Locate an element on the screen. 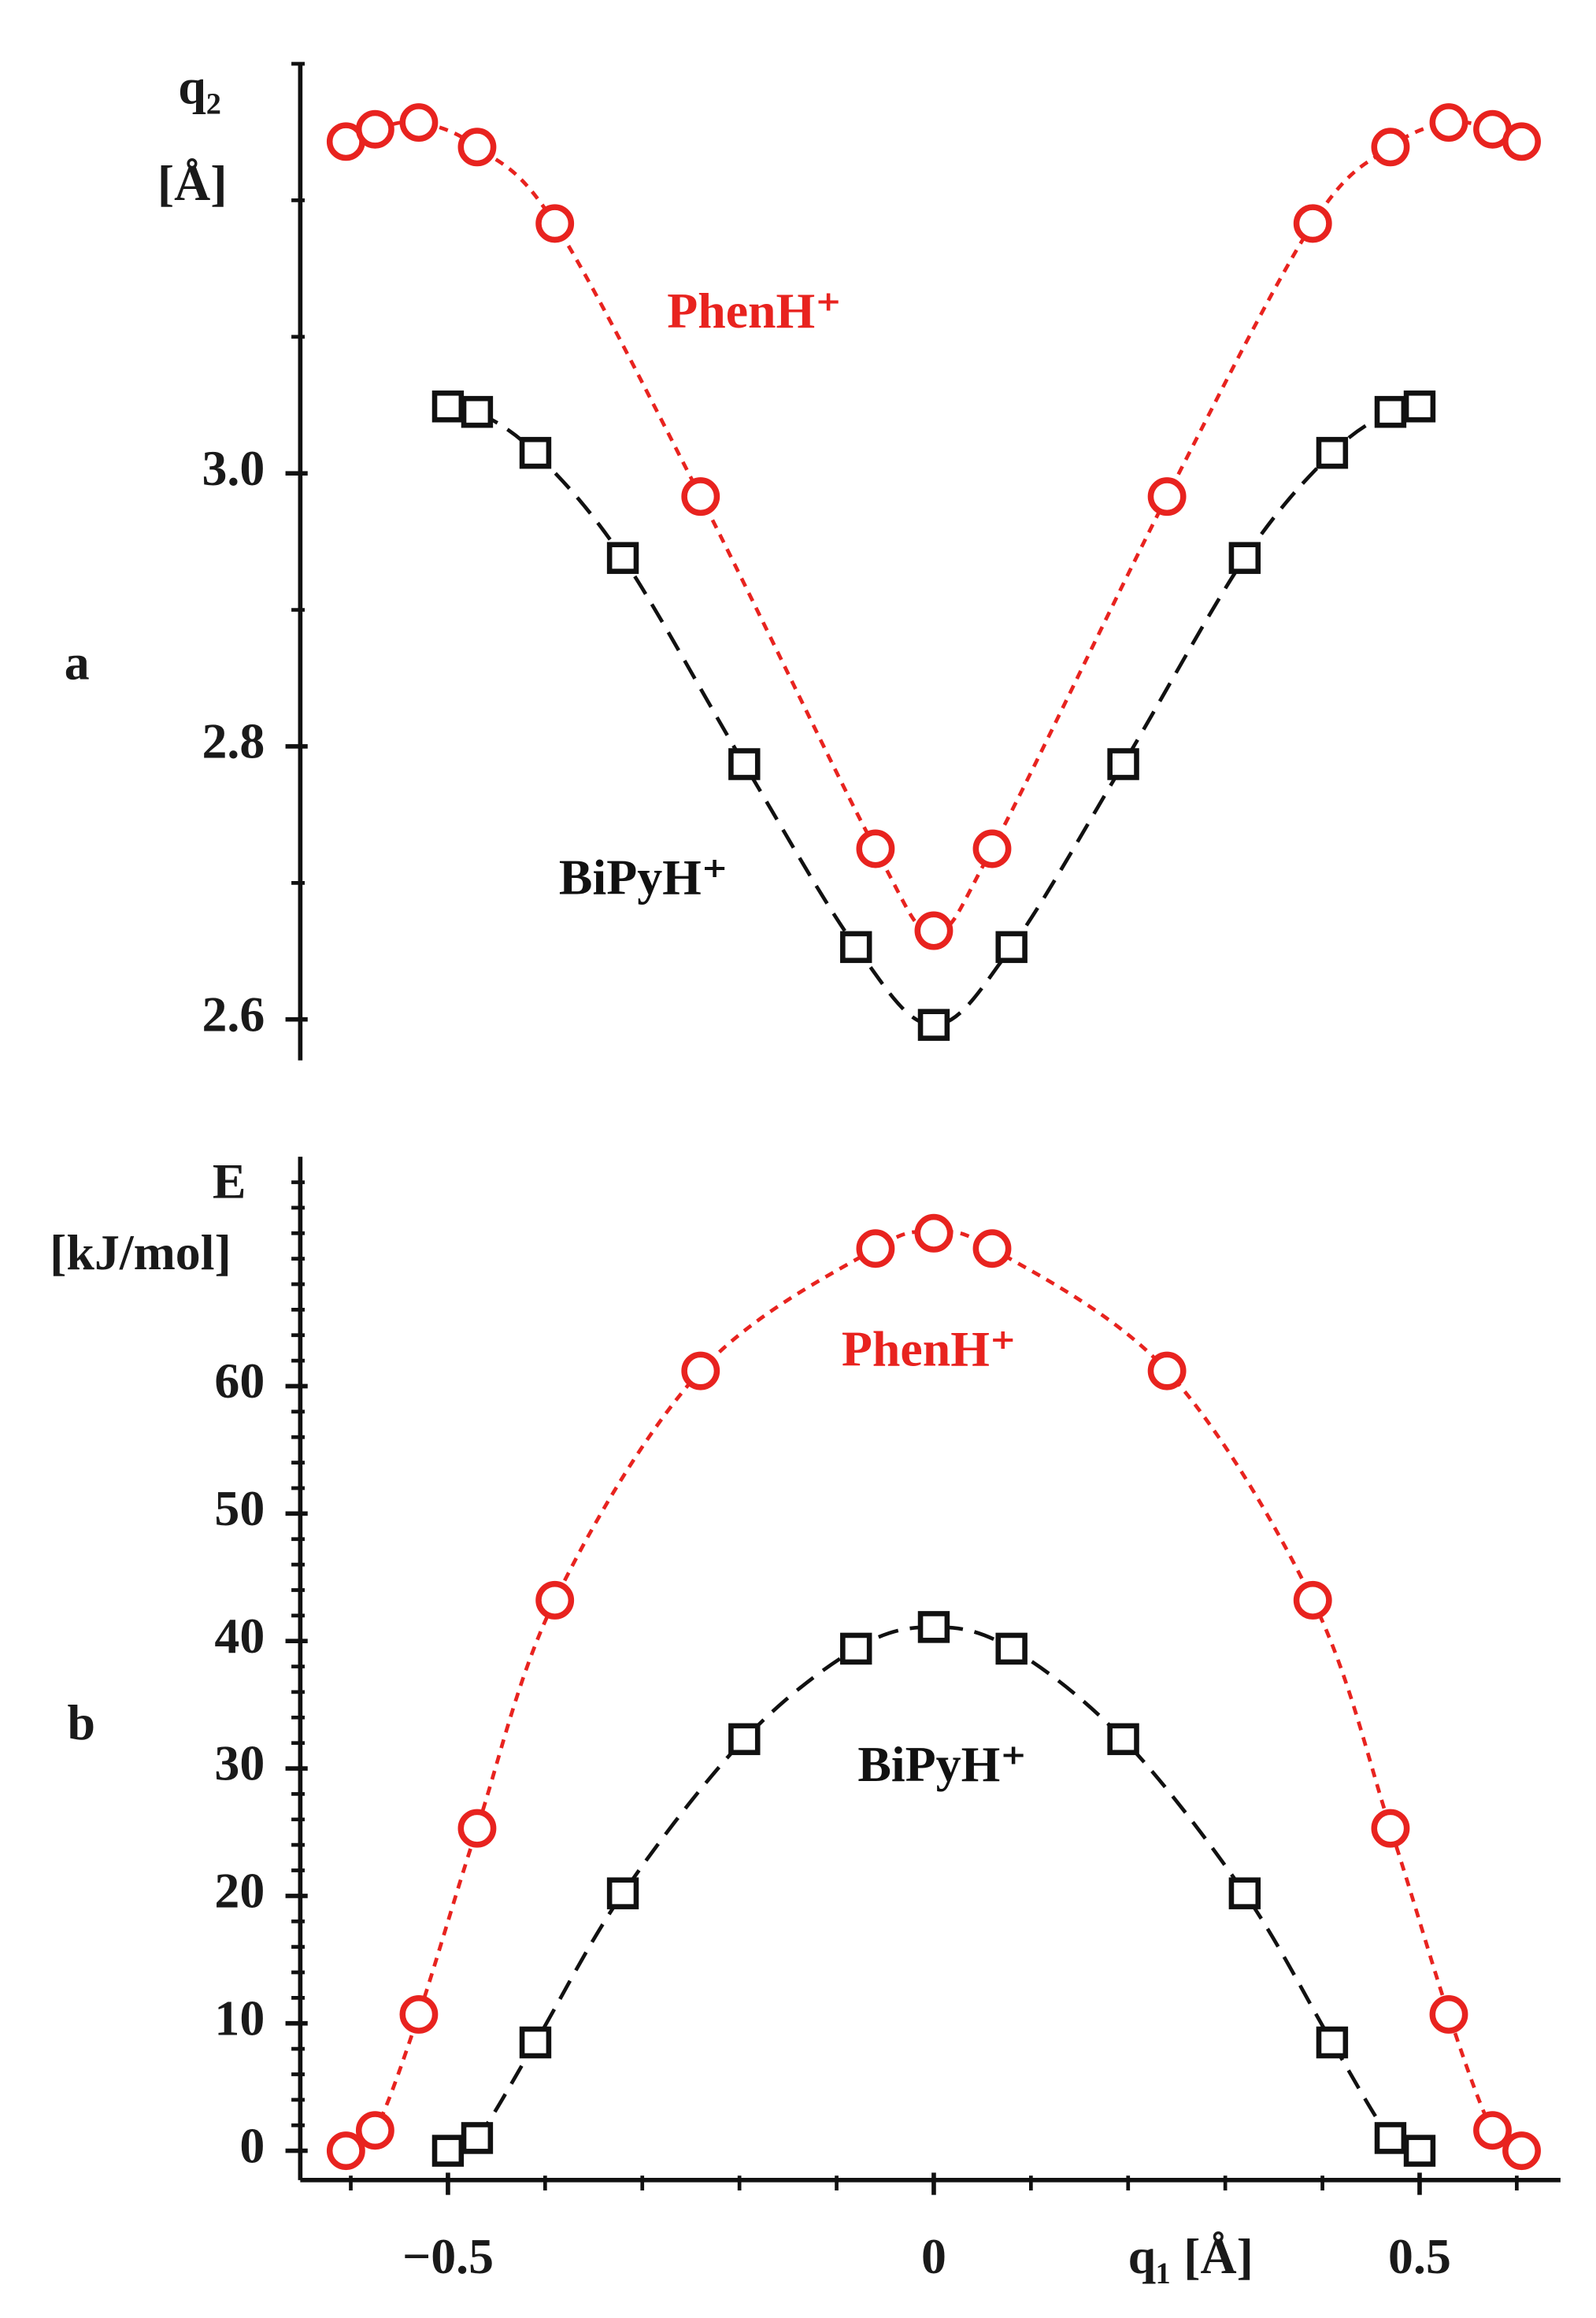 The height and width of the screenshot is (2318, 1596). x-tick-label: −0.5 is located at coordinates (448, 2256).